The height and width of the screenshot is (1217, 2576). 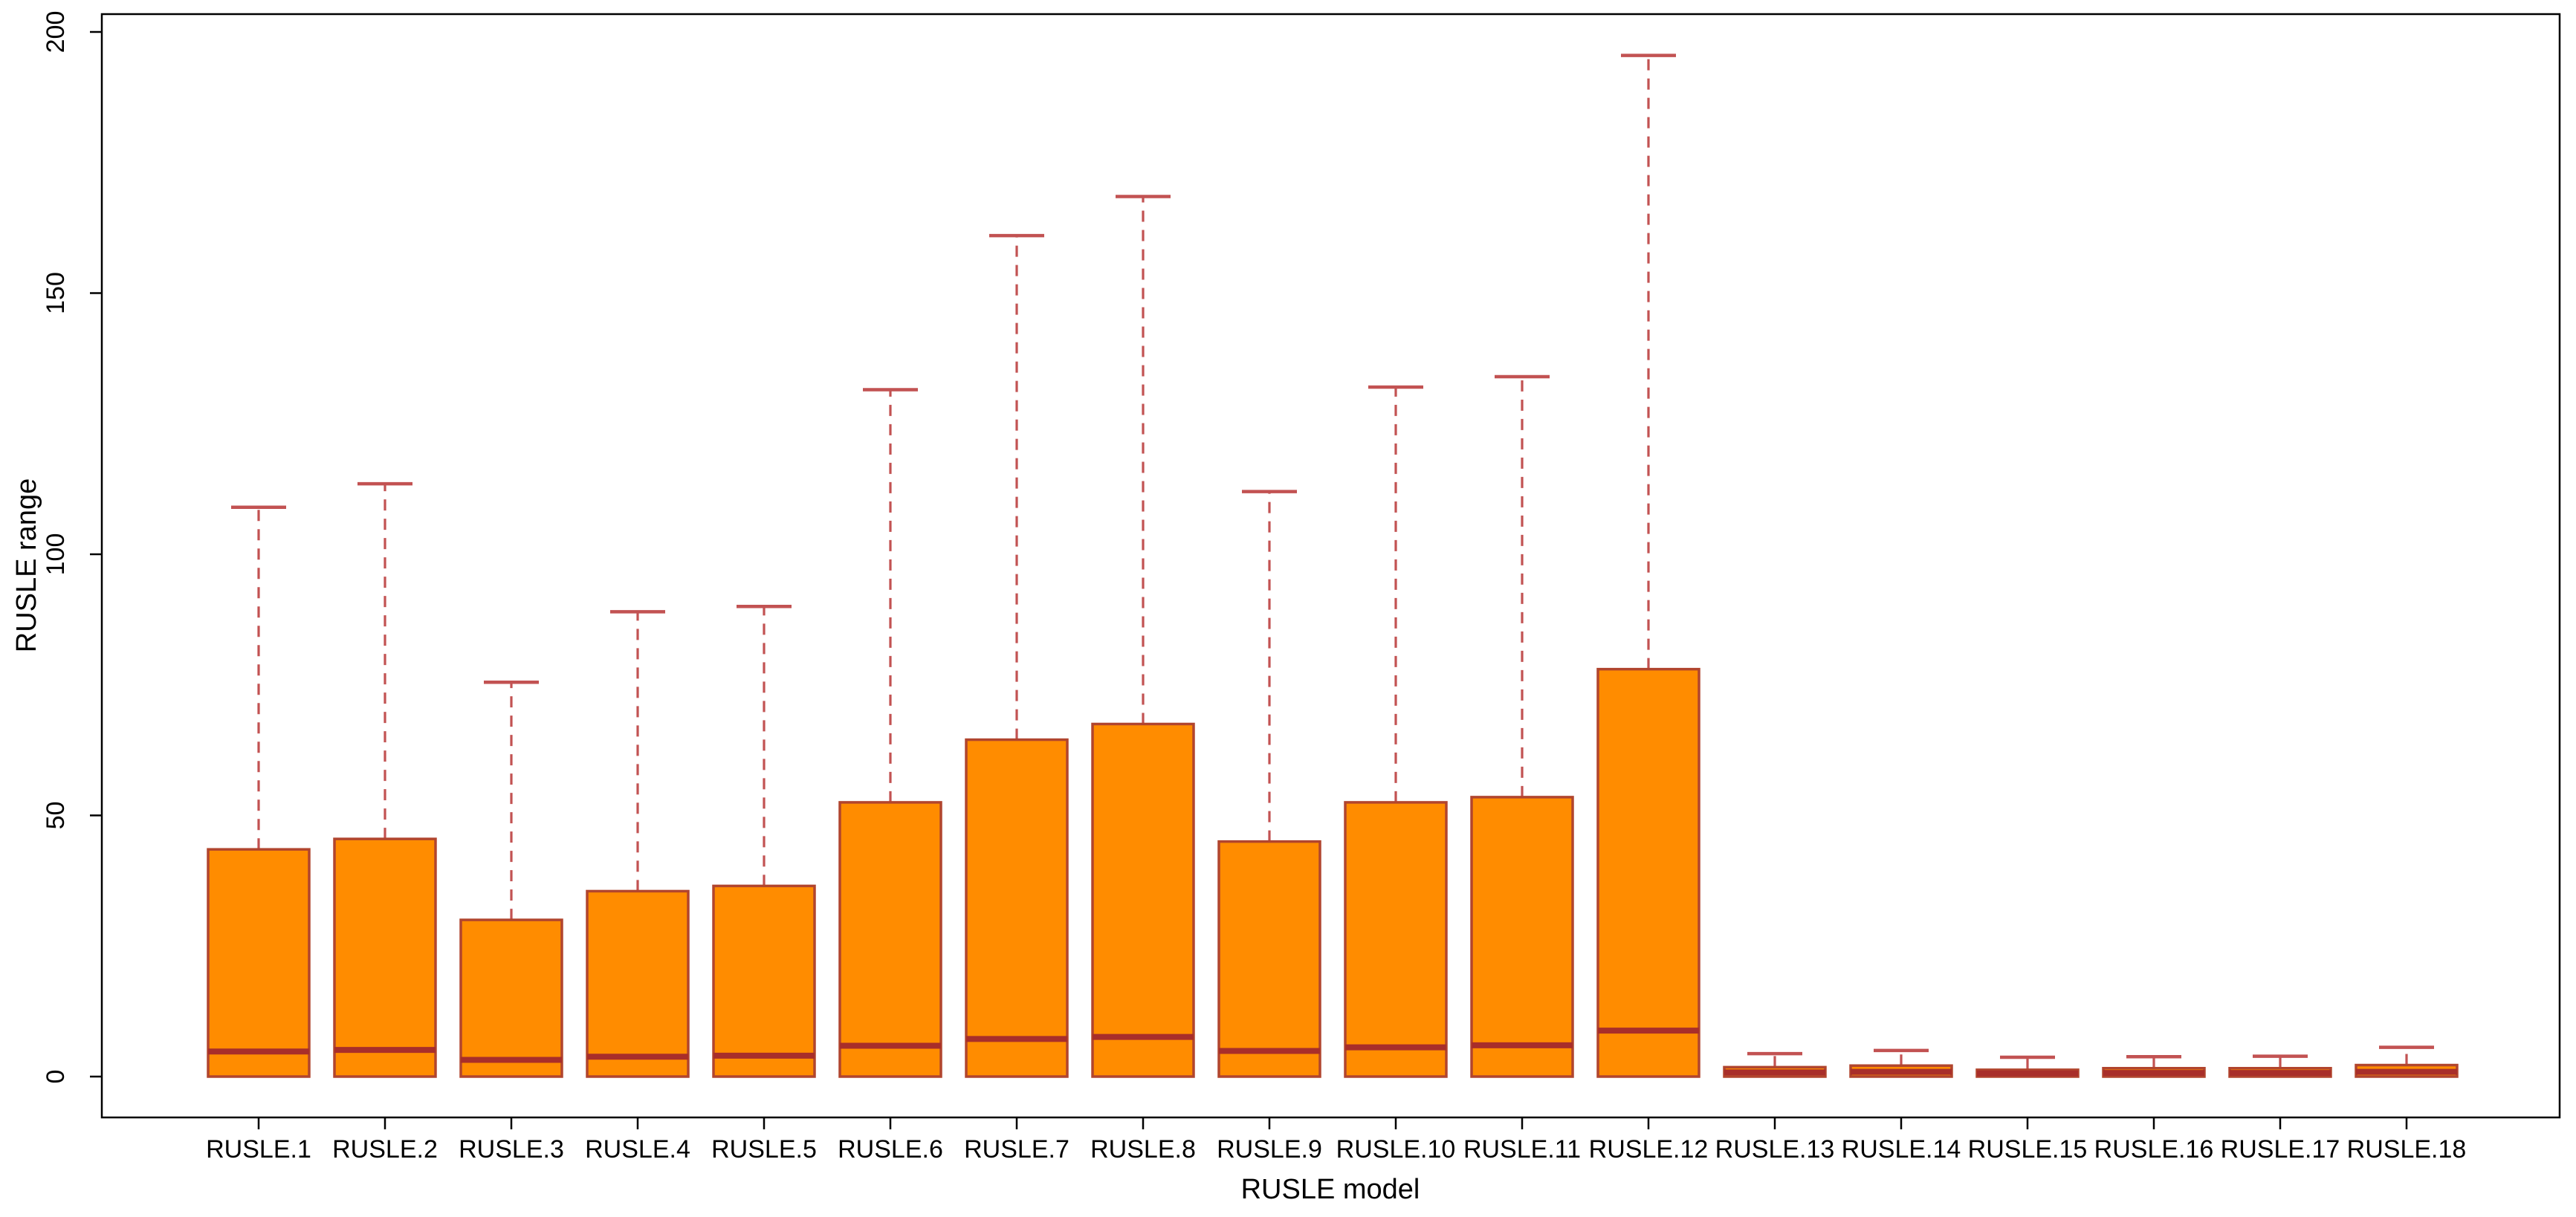 What do you see at coordinates (1396, 1150) in the screenshot?
I see `x-tick-label: RUSLE.10` at bounding box center [1396, 1150].